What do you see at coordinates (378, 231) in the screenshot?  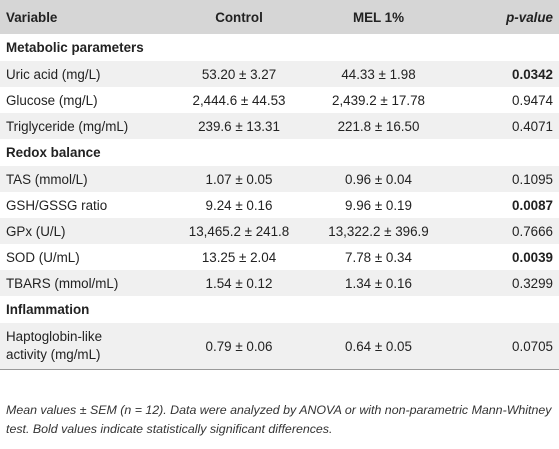 I see `row-mel: 13,322.2 ± 396.9` at bounding box center [378, 231].